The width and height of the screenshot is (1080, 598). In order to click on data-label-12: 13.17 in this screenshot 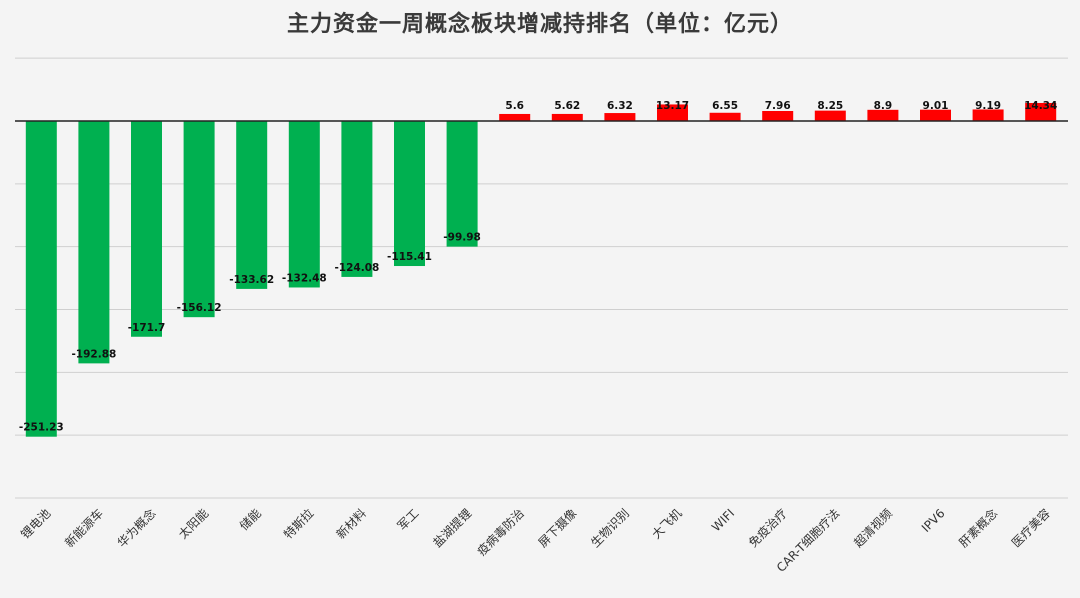, I will do `click(672, 106)`.